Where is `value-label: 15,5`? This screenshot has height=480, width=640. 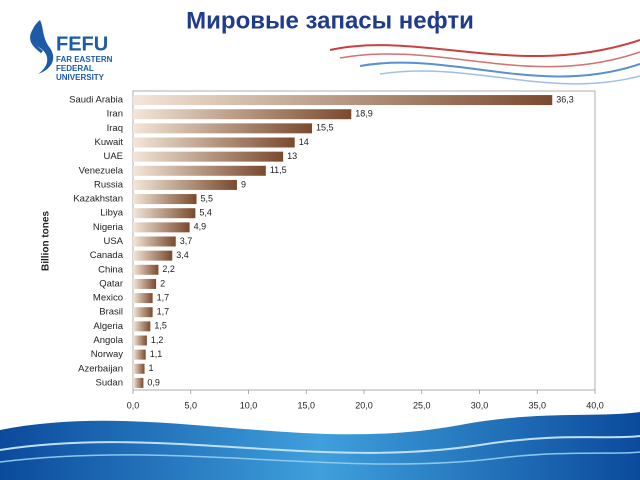 value-label: 15,5 is located at coordinates (325, 128).